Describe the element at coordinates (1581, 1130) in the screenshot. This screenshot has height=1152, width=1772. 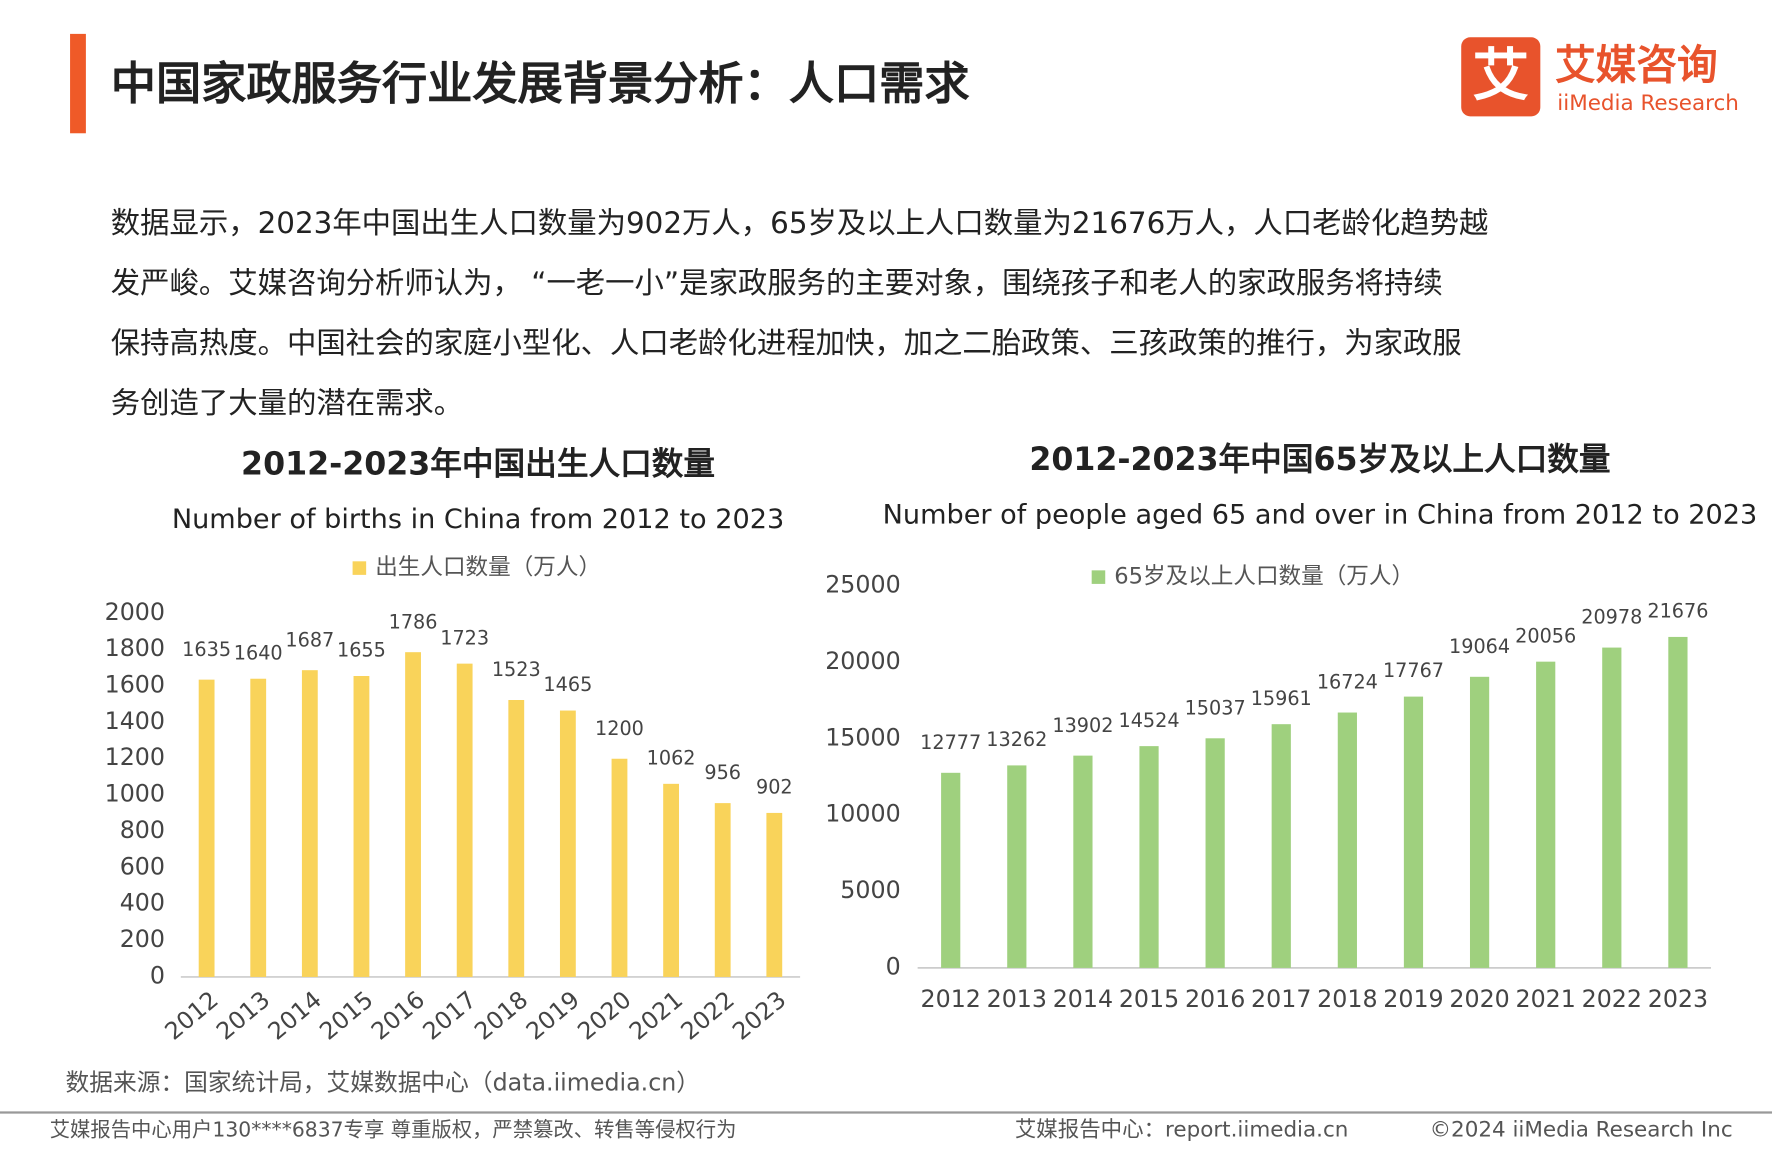
I see `footer-copyright: ©2024 iiMedia Research Inc` at that location.